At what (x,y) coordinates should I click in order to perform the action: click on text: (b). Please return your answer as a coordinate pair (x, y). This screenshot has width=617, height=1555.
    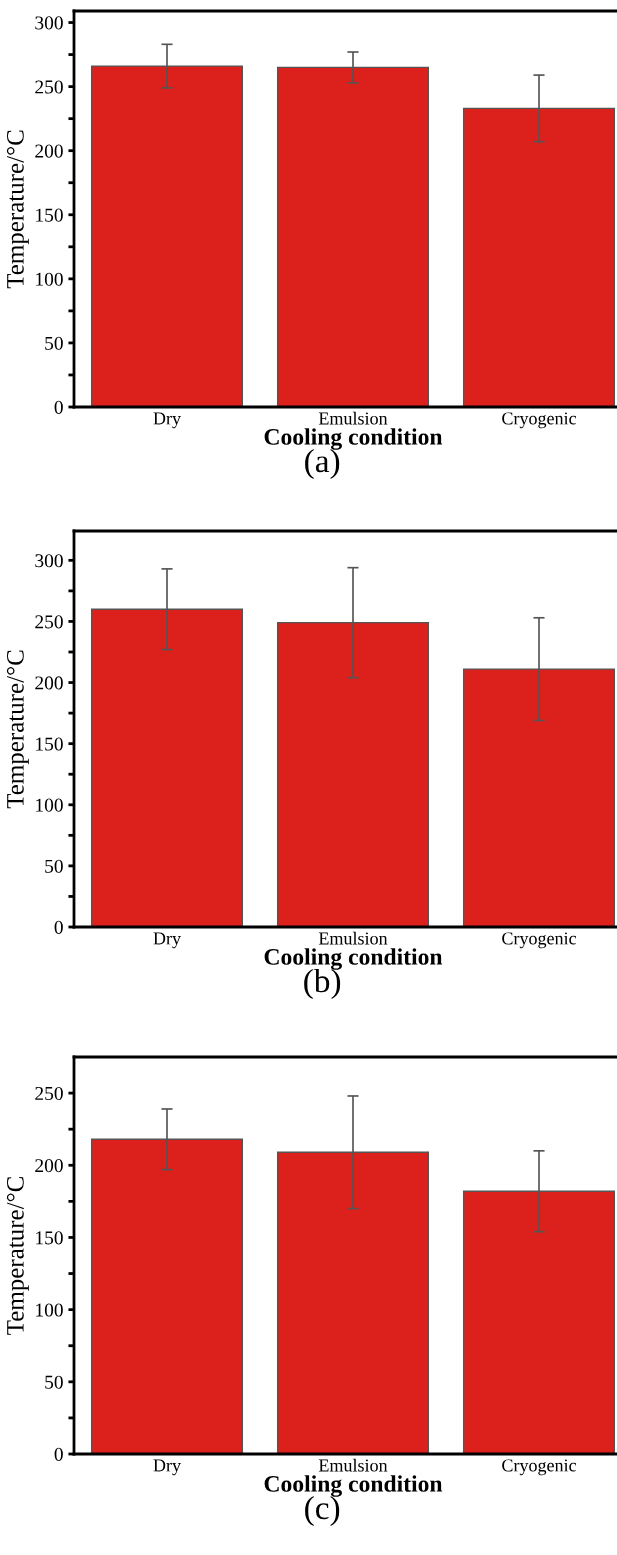
    Looking at the image, I should click on (322, 984).